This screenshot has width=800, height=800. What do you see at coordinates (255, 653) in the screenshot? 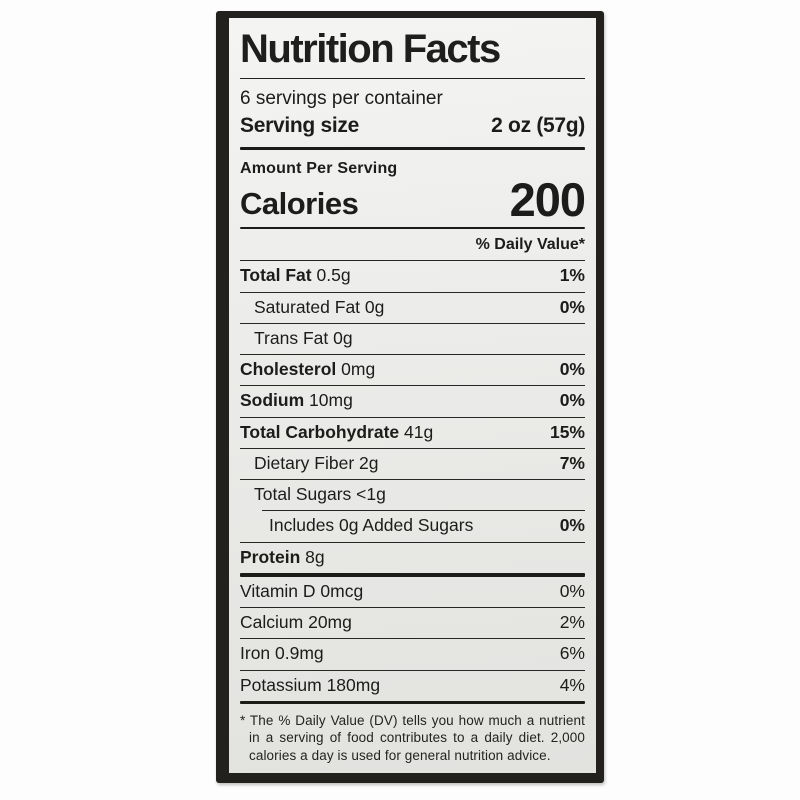
I see `vitamin-name: Iron` at bounding box center [255, 653].